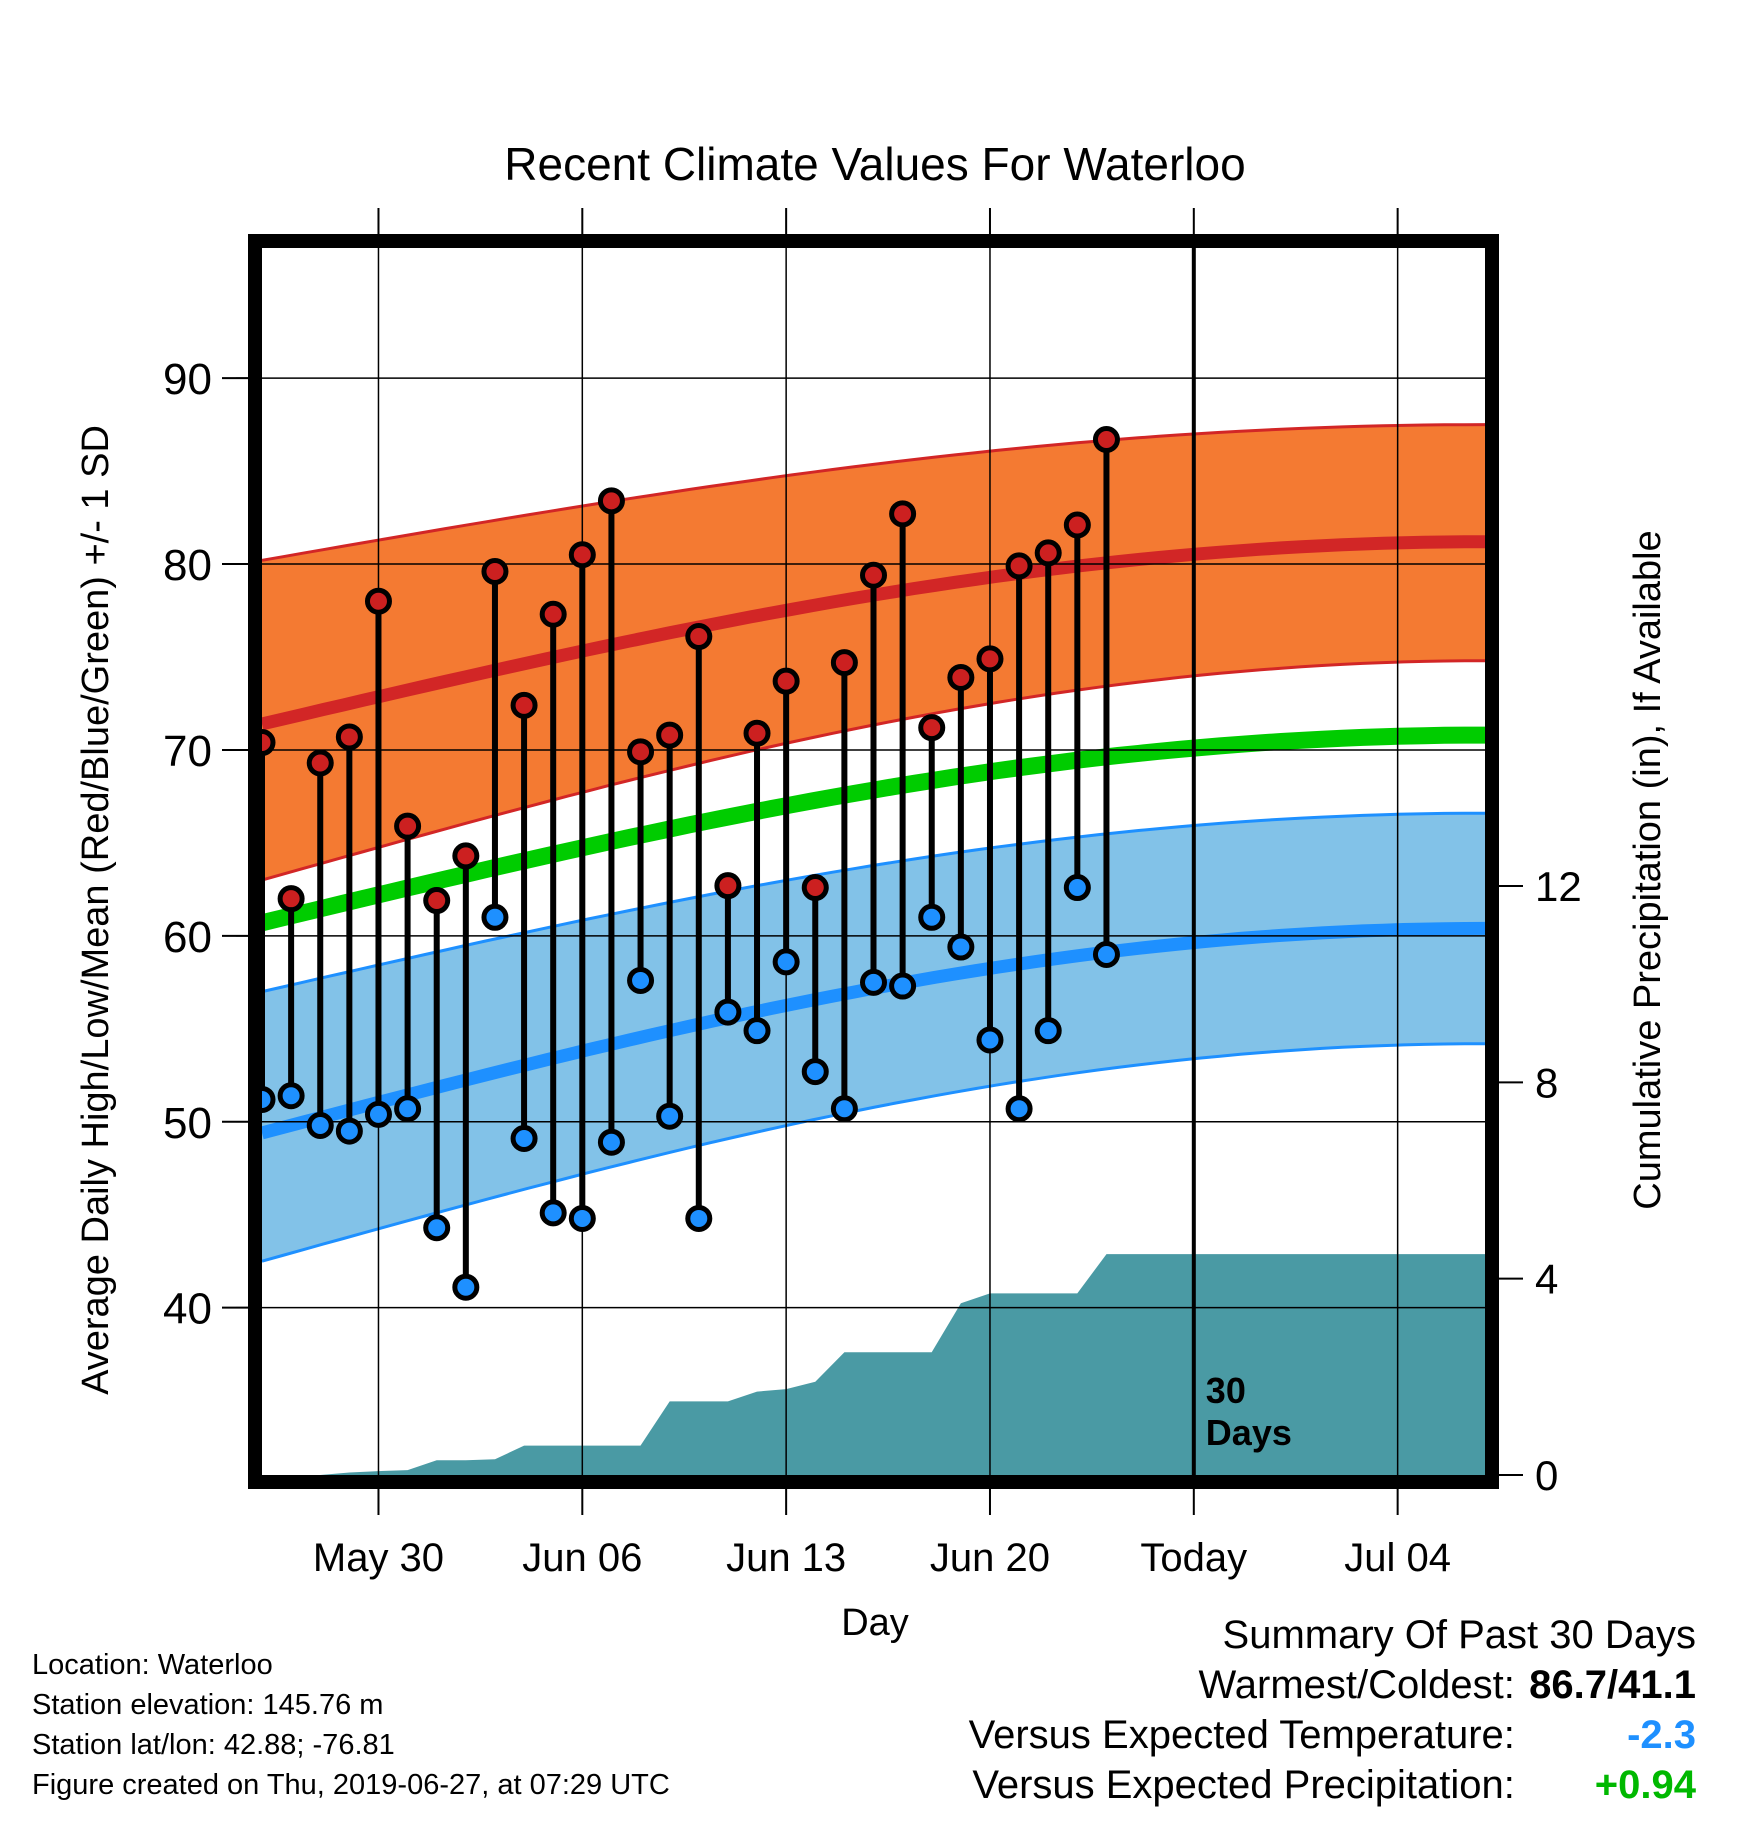  Describe the element at coordinates (378, 1558) in the screenshot. I see `x-tick-label: May 30` at that location.